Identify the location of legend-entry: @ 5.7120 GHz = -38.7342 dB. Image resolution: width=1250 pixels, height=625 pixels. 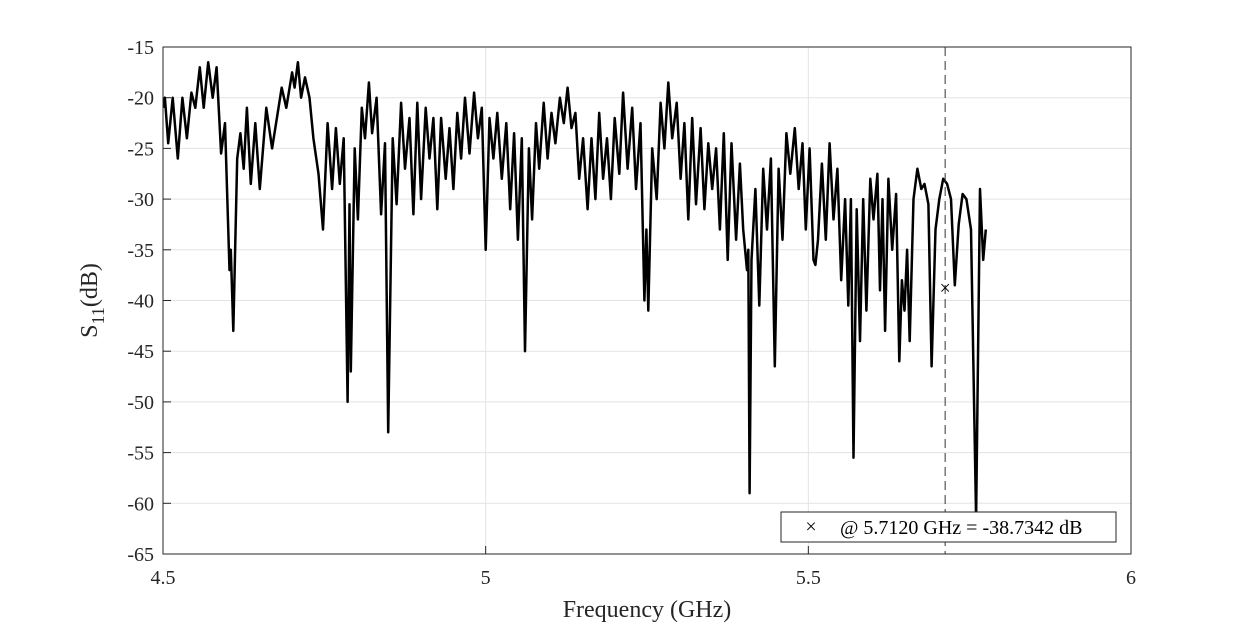
(961, 528).